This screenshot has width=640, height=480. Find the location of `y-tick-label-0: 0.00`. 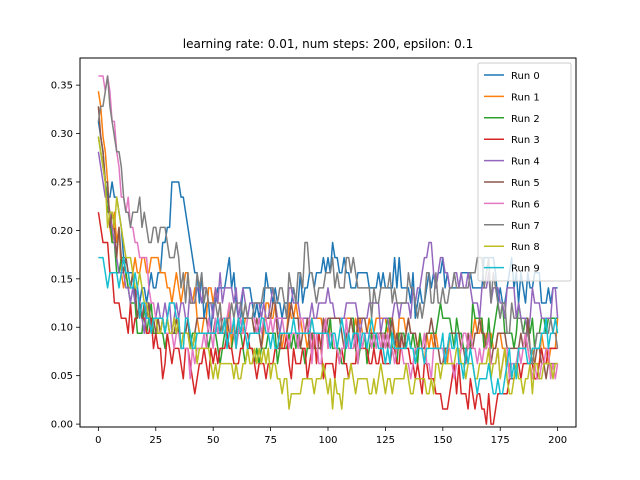

y-tick-label-0: 0.00 is located at coordinates (62, 425).